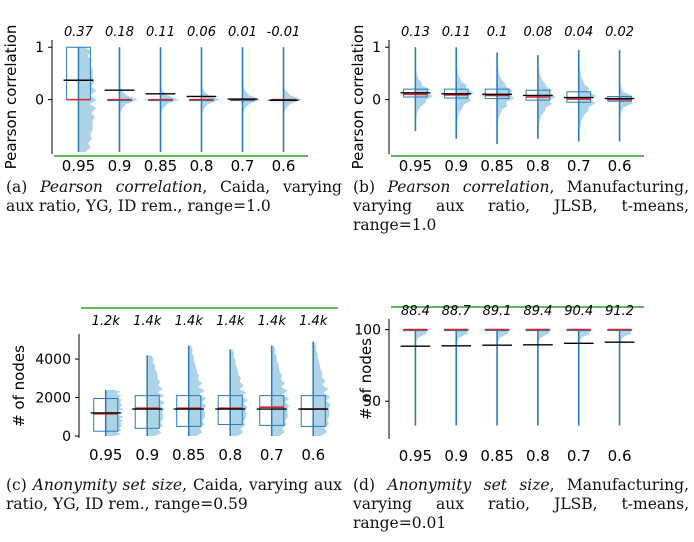  I want to click on mean-value-label: 0.02, so click(619, 32).